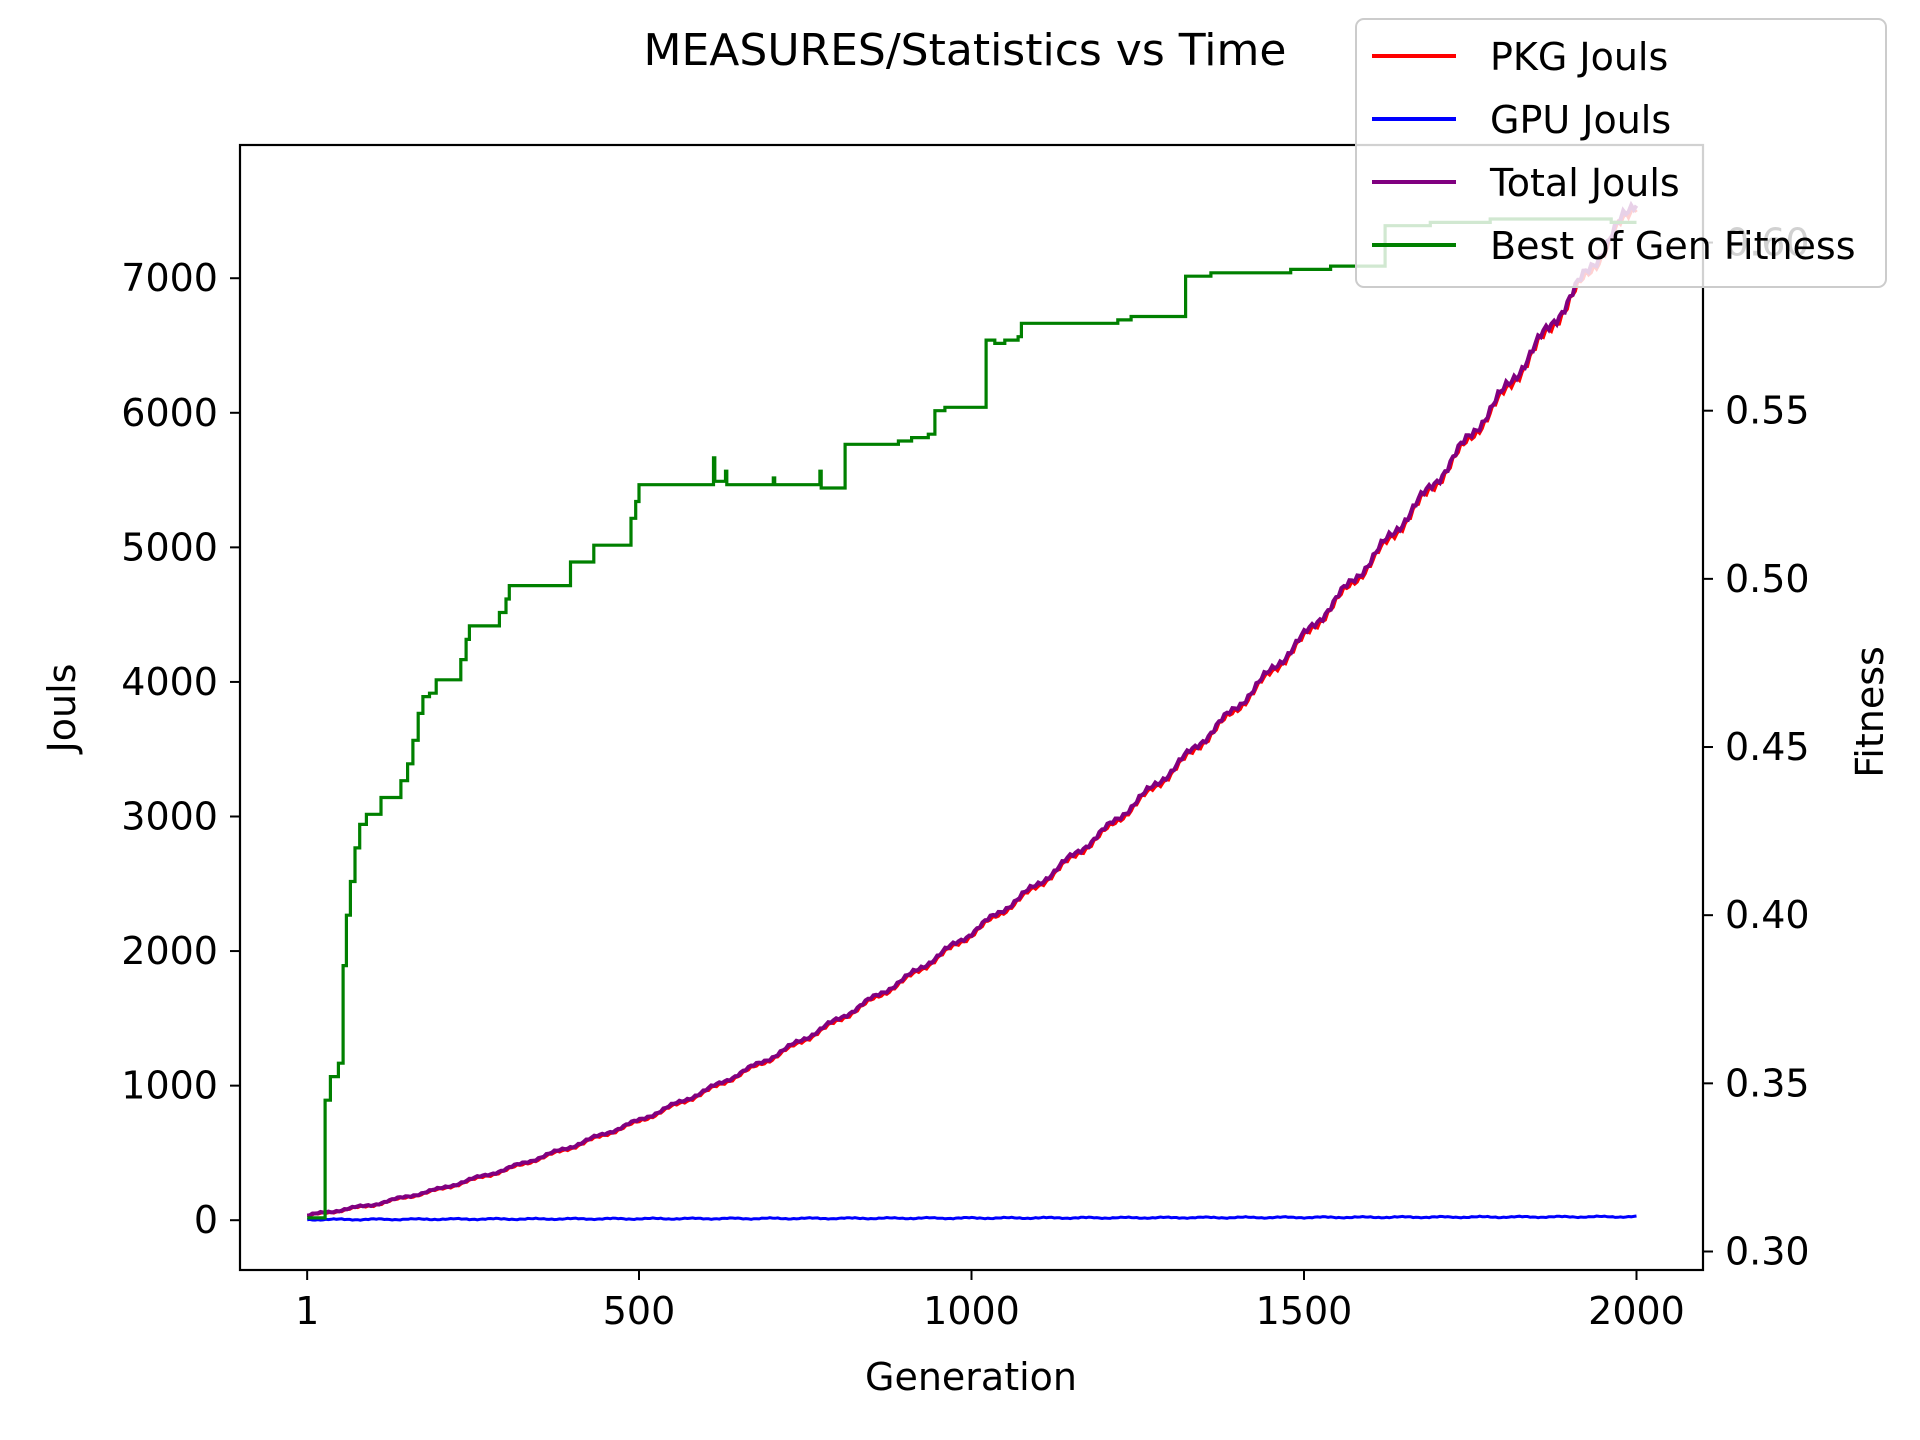  I want to click on y-right-tick-label: 0.45, so click(1767, 747).